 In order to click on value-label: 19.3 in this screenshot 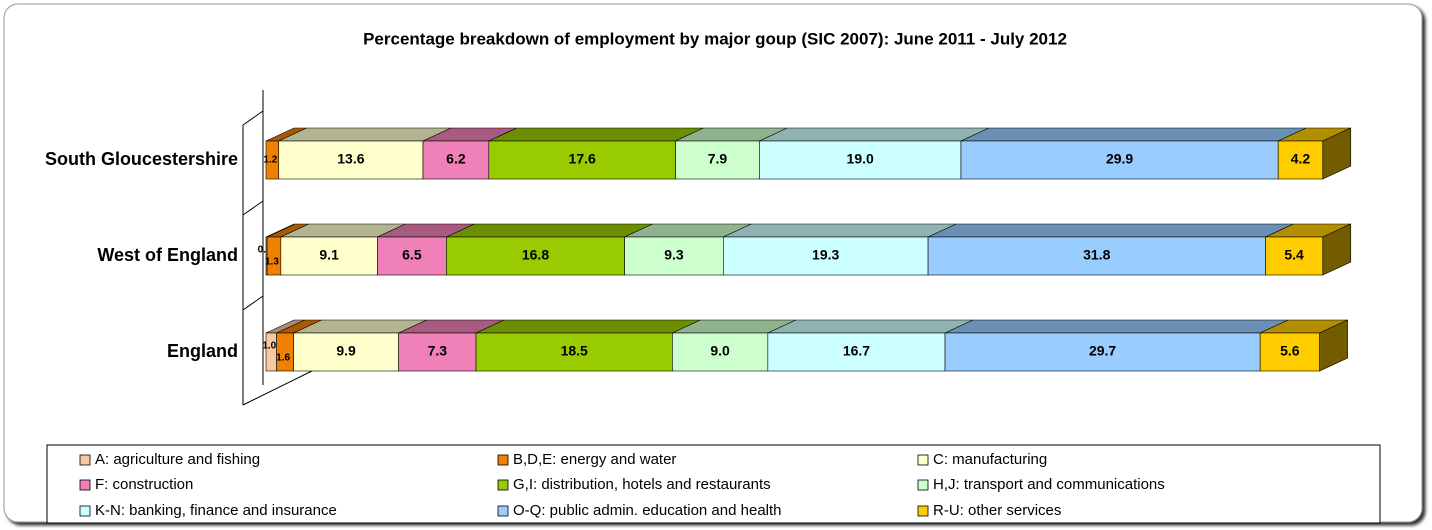, I will do `click(825, 255)`.